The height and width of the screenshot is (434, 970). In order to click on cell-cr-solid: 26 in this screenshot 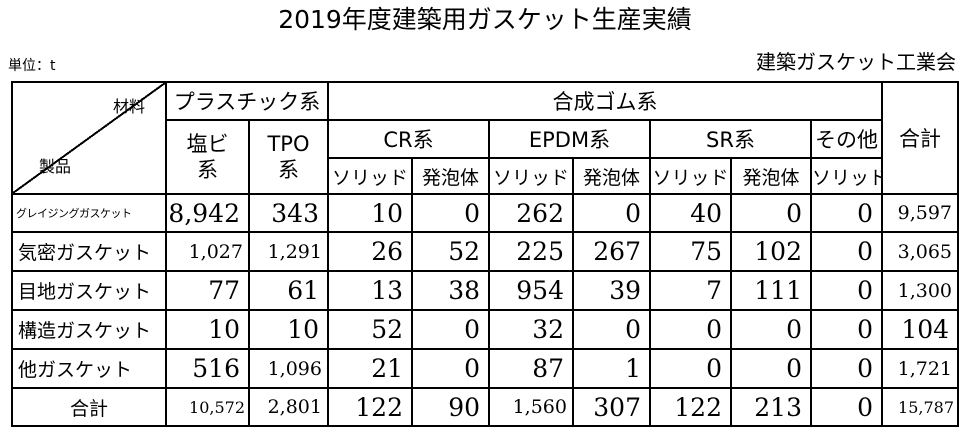, I will do `click(370, 251)`.